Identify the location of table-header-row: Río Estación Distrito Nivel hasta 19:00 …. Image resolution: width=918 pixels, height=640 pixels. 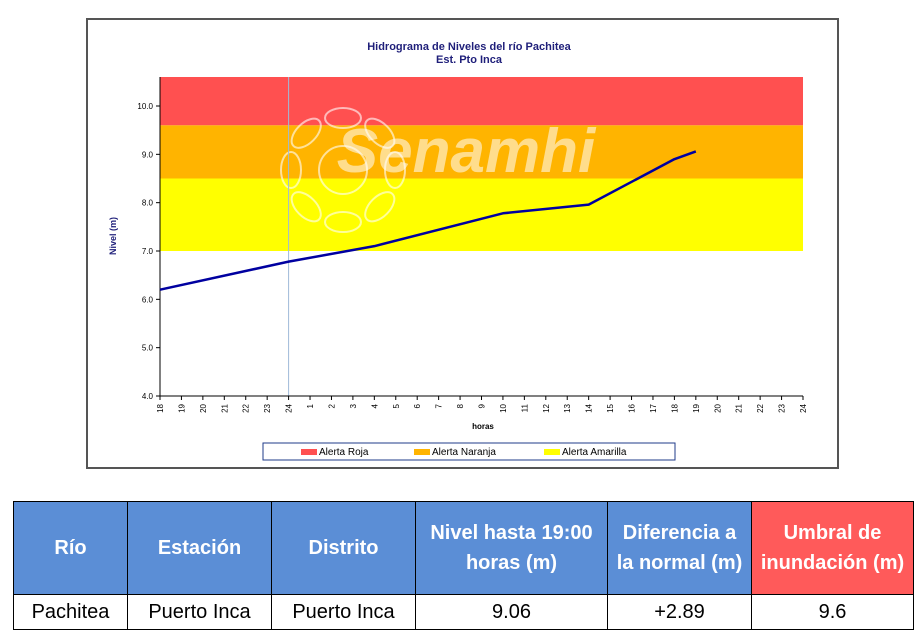
(463, 548).